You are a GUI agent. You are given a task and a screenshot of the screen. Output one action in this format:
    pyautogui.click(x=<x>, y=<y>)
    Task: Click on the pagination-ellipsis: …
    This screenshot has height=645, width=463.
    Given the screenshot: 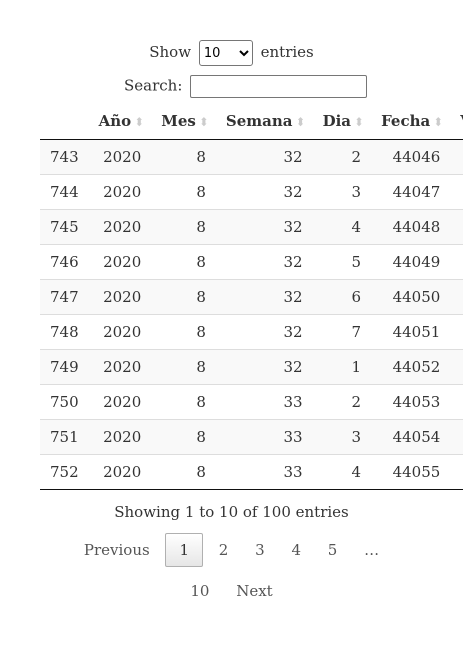 What is the action you would take?
    pyautogui.click(x=372, y=550)
    